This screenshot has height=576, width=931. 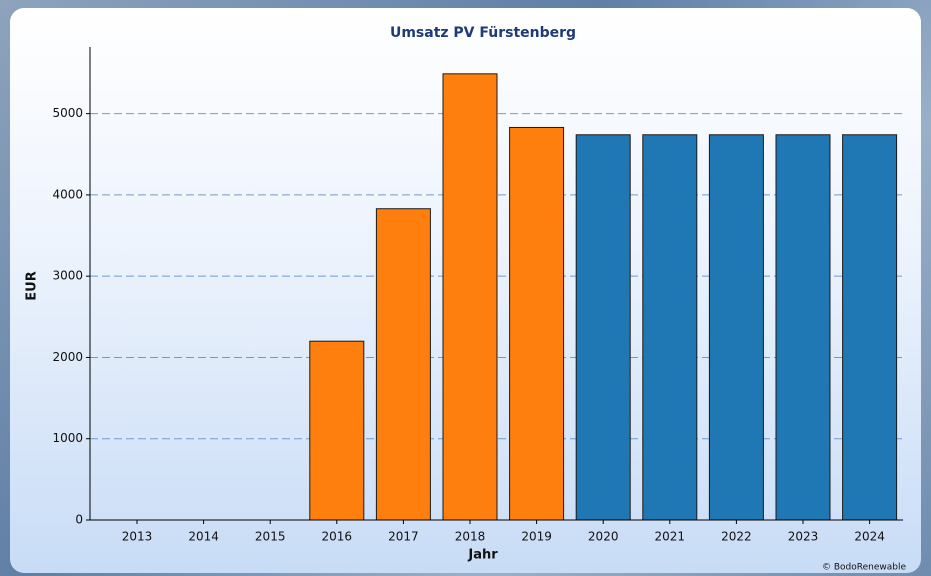 I want to click on chart-title: Umsatz PV Fürstenberg, so click(x=483, y=33).